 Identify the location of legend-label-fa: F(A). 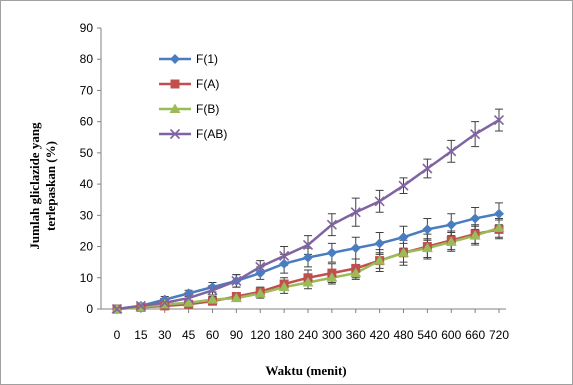
(207, 84).